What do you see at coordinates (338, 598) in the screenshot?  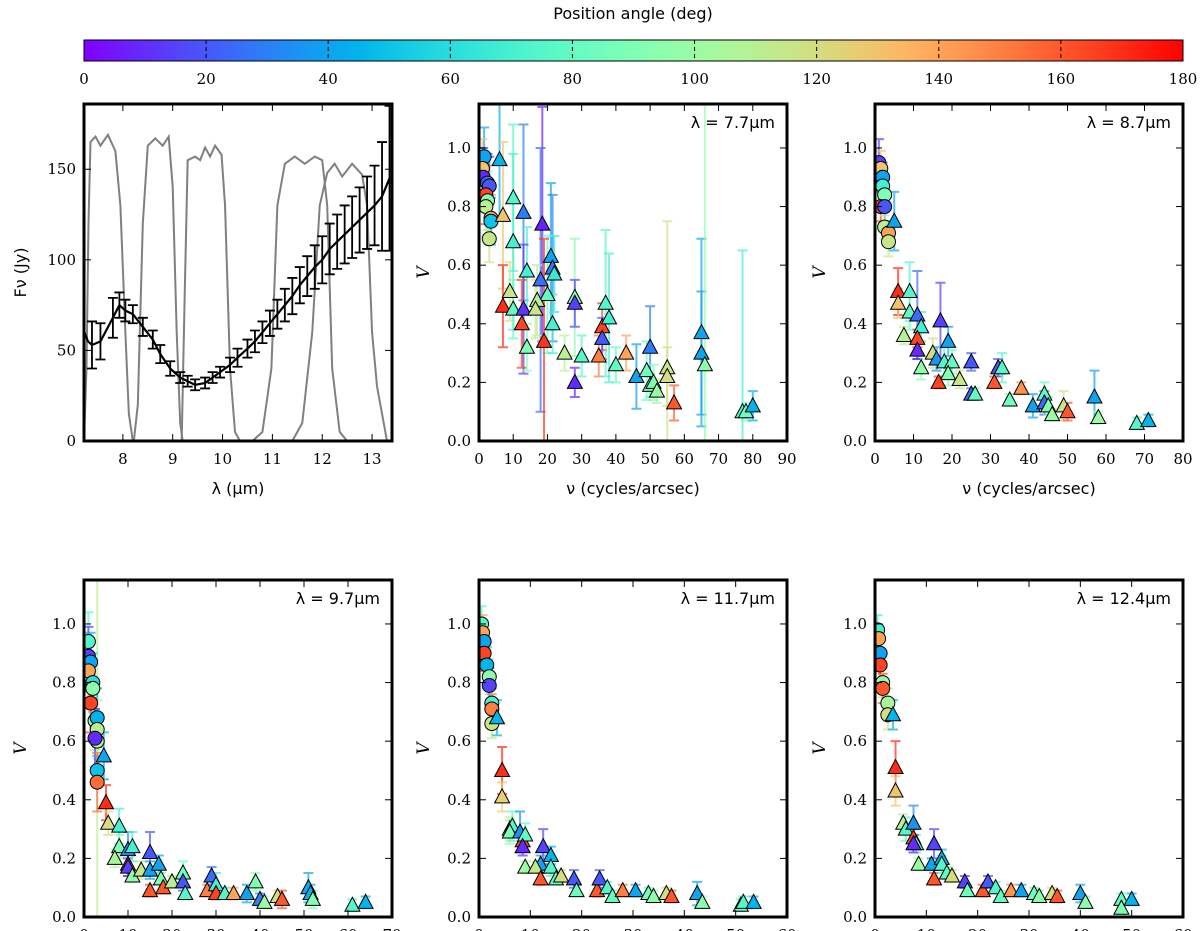 I see `panel-annotation: λ = 9.7μm` at bounding box center [338, 598].